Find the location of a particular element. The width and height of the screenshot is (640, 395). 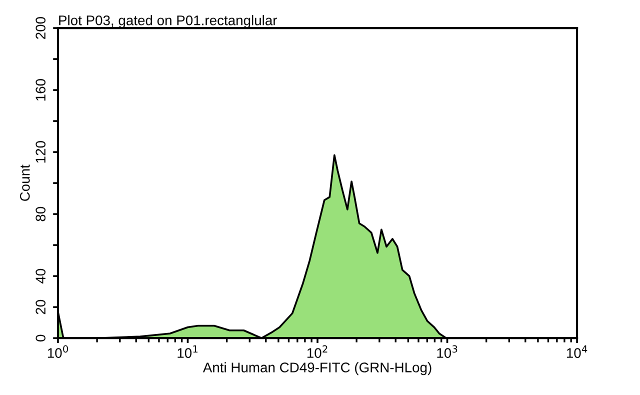

y-tick-label: 160 is located at coordinates (41, 90).